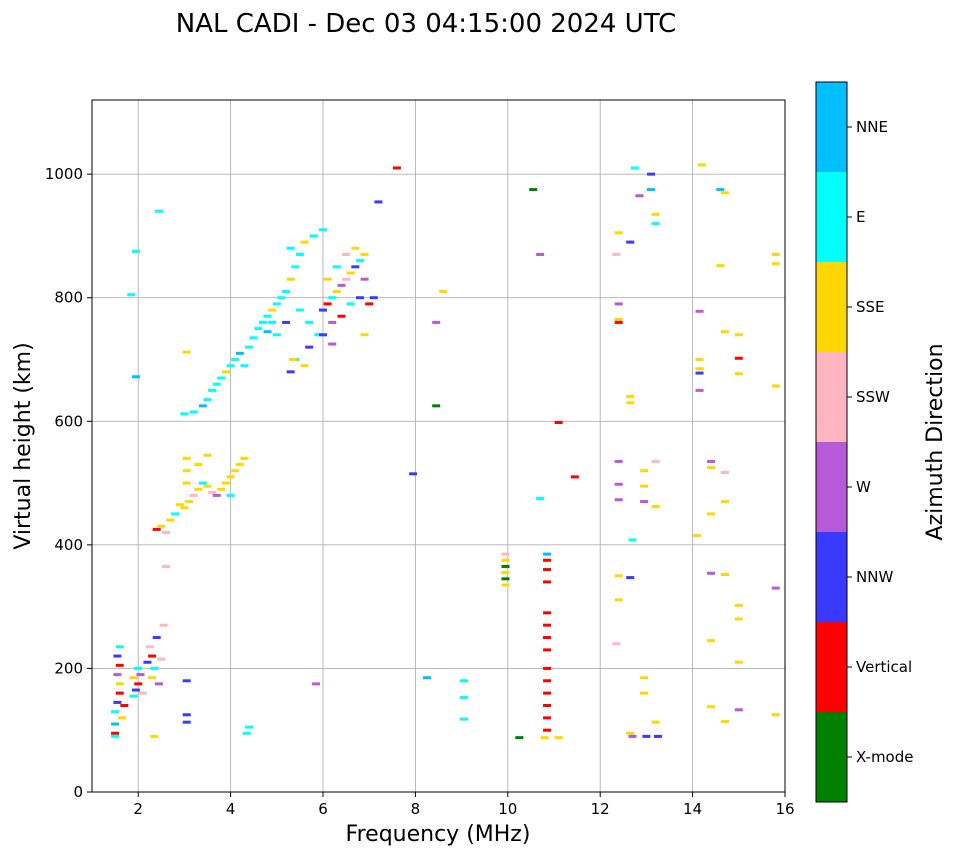 The height and width of the screenshot is (857, 958). What do you see at coordinates (870, 307) in the screenshot?
I see `colorbar-label: SSE` at bounding box center [870, 307].